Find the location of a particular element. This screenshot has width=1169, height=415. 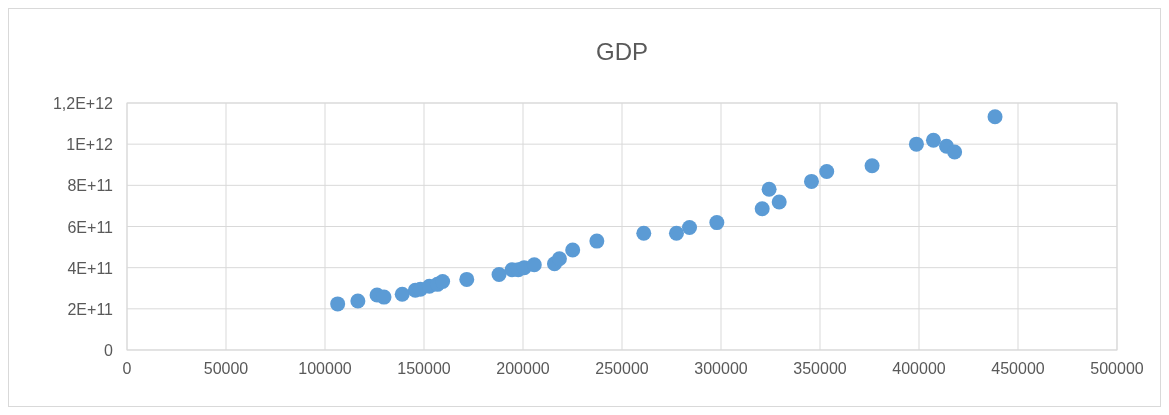

y-tick-label: 2E+11 is located at coordinates (90, 309).